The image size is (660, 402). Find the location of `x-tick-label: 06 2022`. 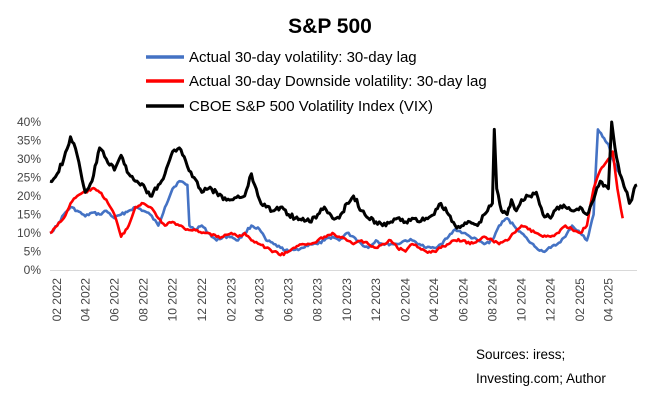

x-tick-label: 06 2022 is located at coordinates (114, 300).